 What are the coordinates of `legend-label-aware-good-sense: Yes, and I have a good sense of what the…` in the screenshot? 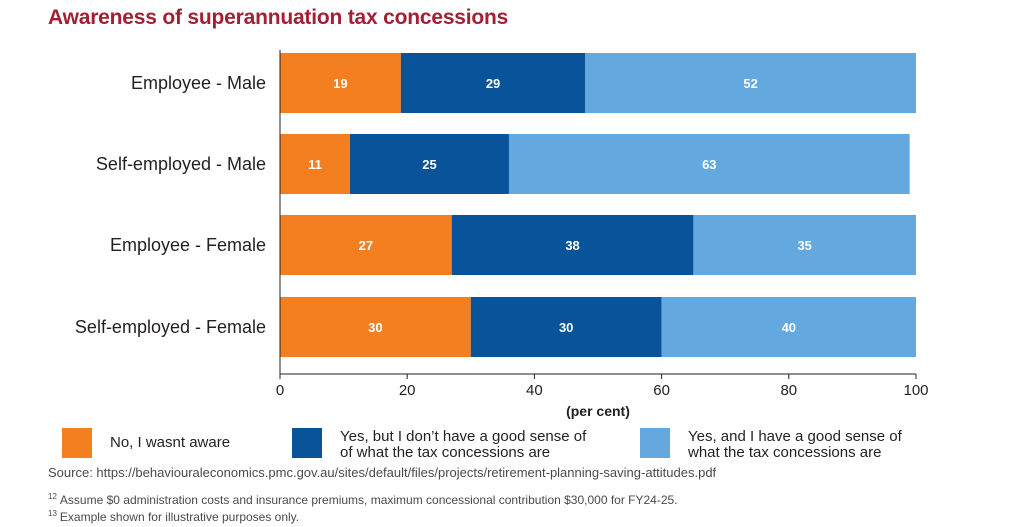 It's located at (795, 444).